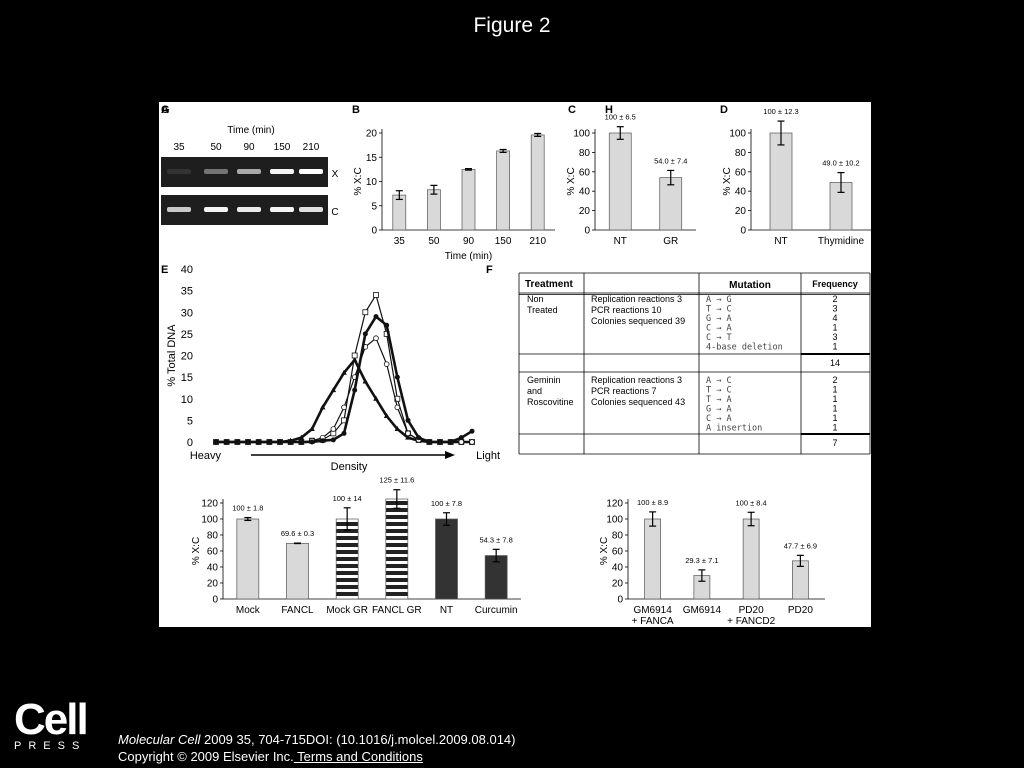  Describe the element at coordinates (719, 400) in the screenshot. I see `table-mutation: T → A` at that location.